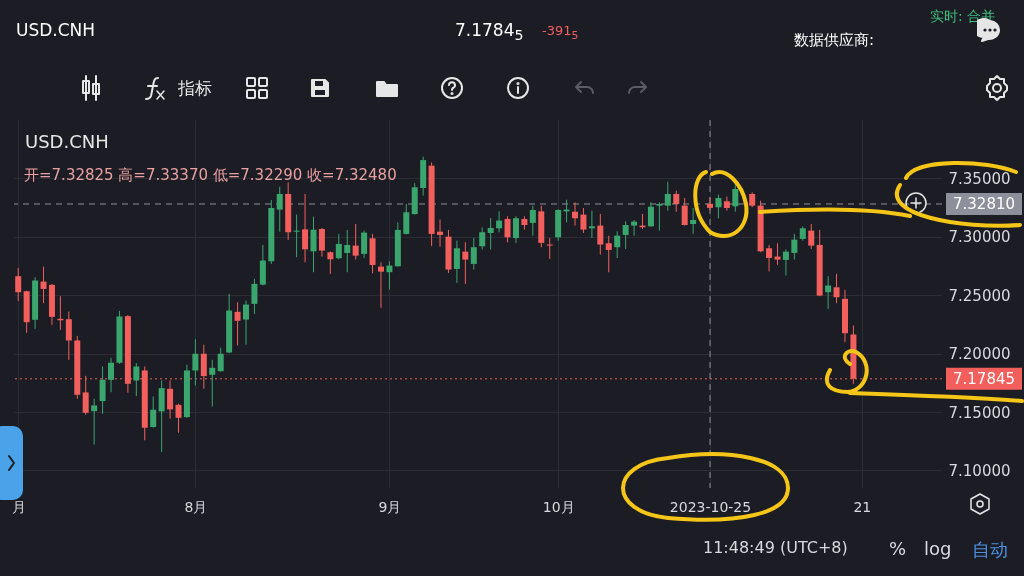 This screenshot has height=576, width=1024. I want to click on text: 11:48:49 (UTC+8), so click(775, 547).